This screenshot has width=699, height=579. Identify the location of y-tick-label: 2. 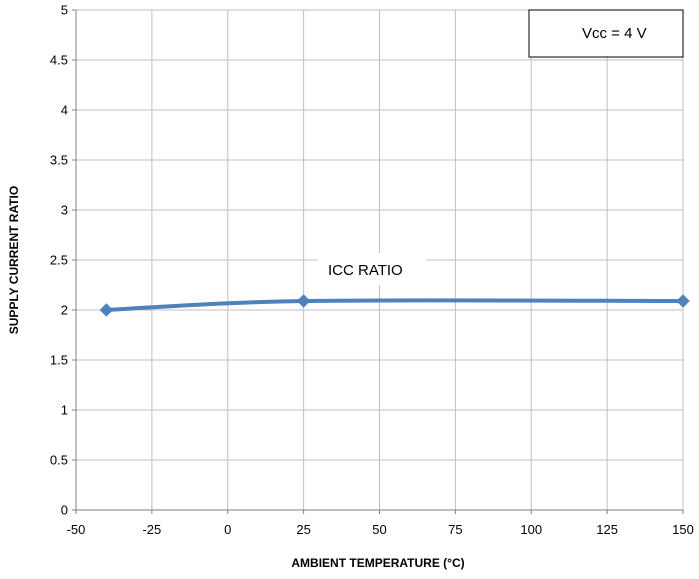
(64, 310).